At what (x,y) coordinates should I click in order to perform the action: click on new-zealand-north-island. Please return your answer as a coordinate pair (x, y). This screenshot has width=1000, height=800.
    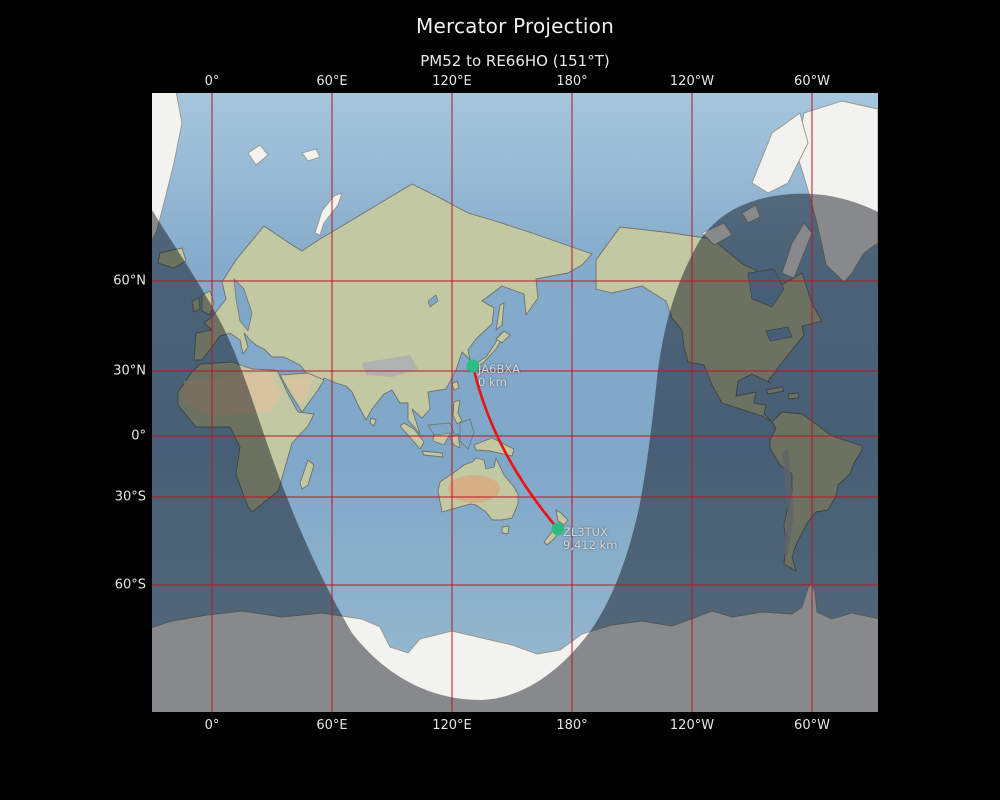
    Looking at the image, I should click on (562, 517).